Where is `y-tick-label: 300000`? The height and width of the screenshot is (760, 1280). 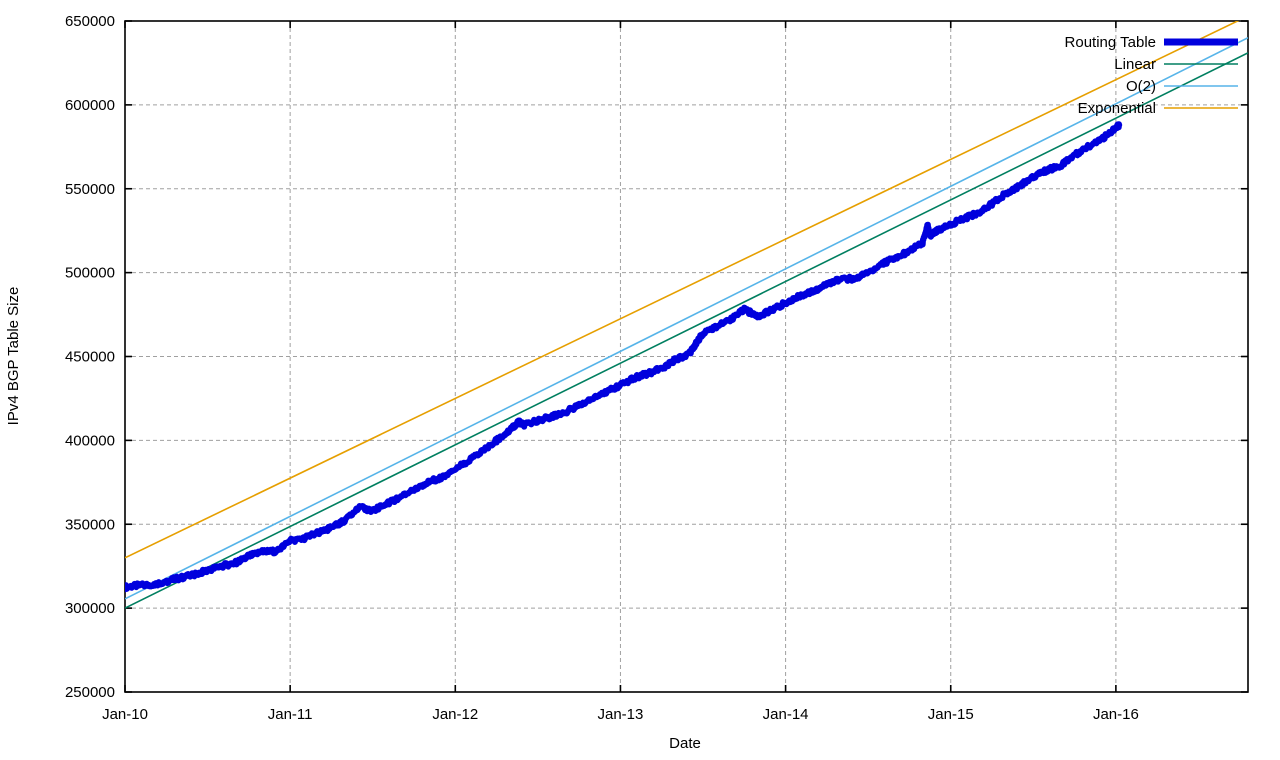 y-tick-label: 300000 is located at coordinates (90, 608).